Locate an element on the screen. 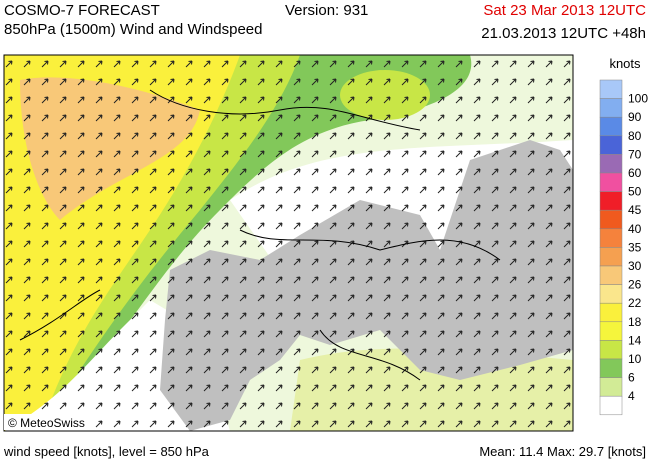  legend: 100 90 80 70 60 50 45 40 35 30 26 22 18 14 10 6 4 is located at coordinates (623, 247).